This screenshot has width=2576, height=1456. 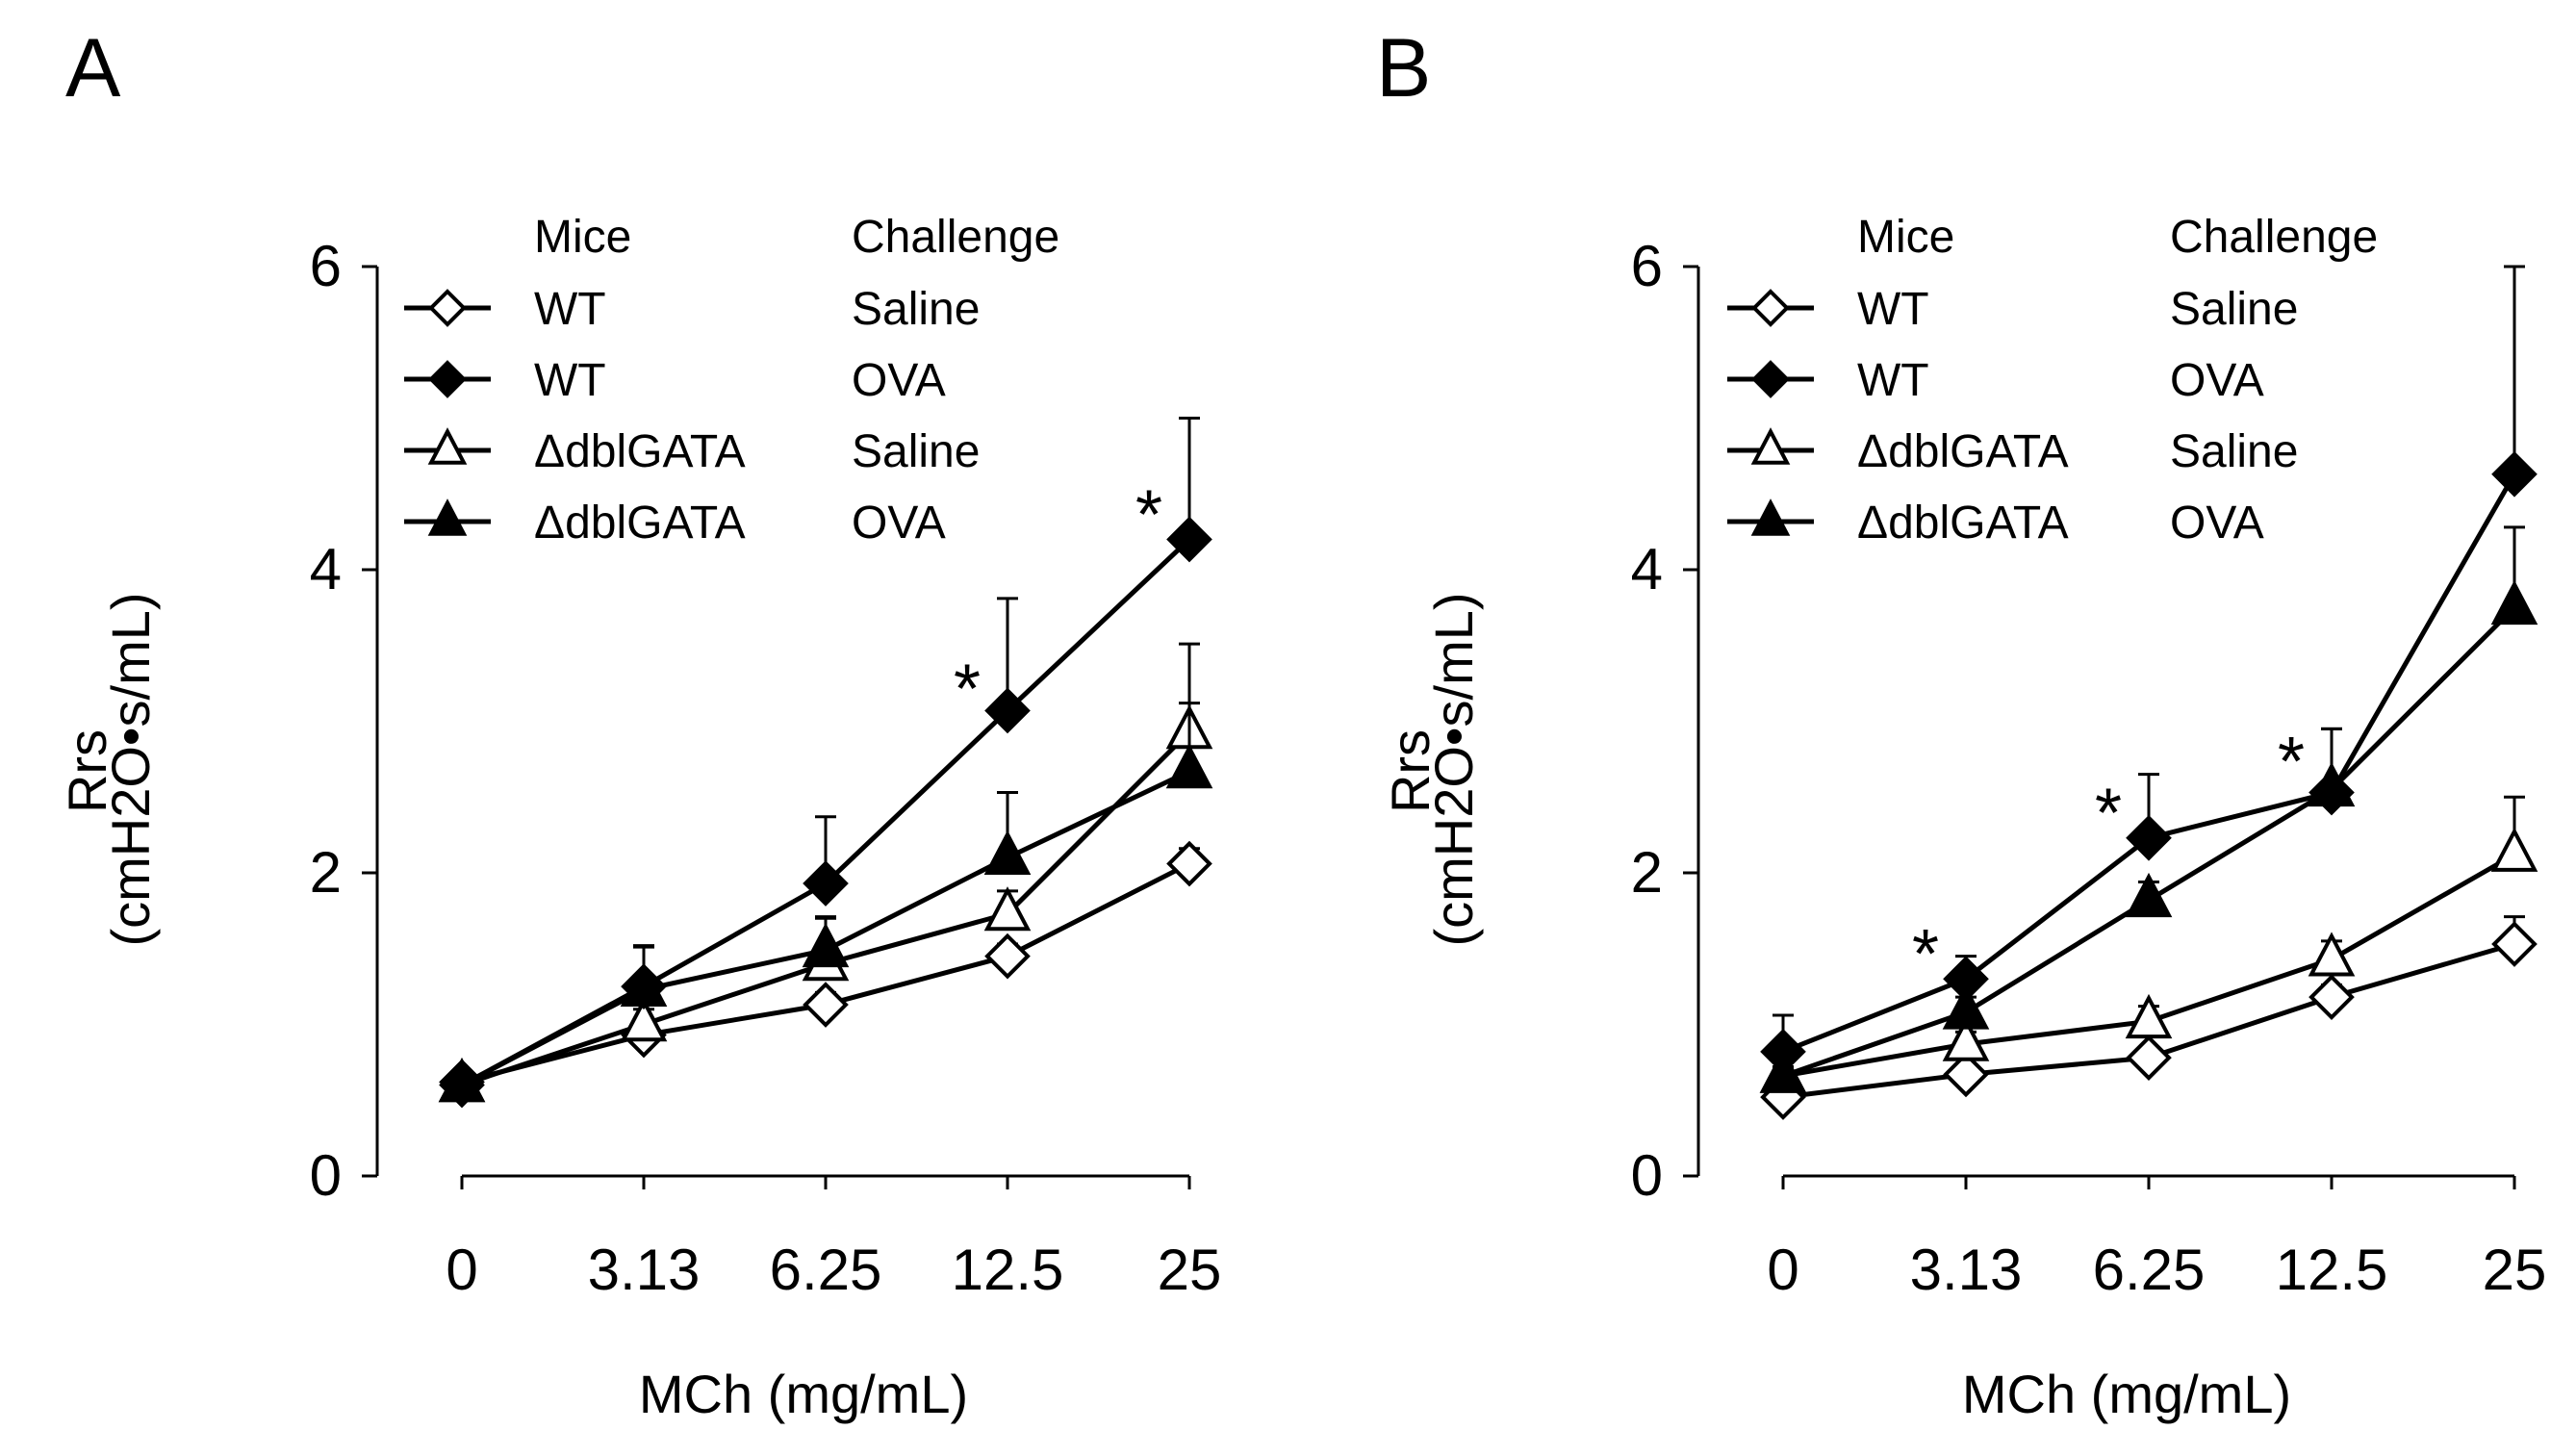 What do you see at coordinates (644, 1270) in the screenshot?
I see `x-tick-label: 3.13` at bounding box center [644, 1270].